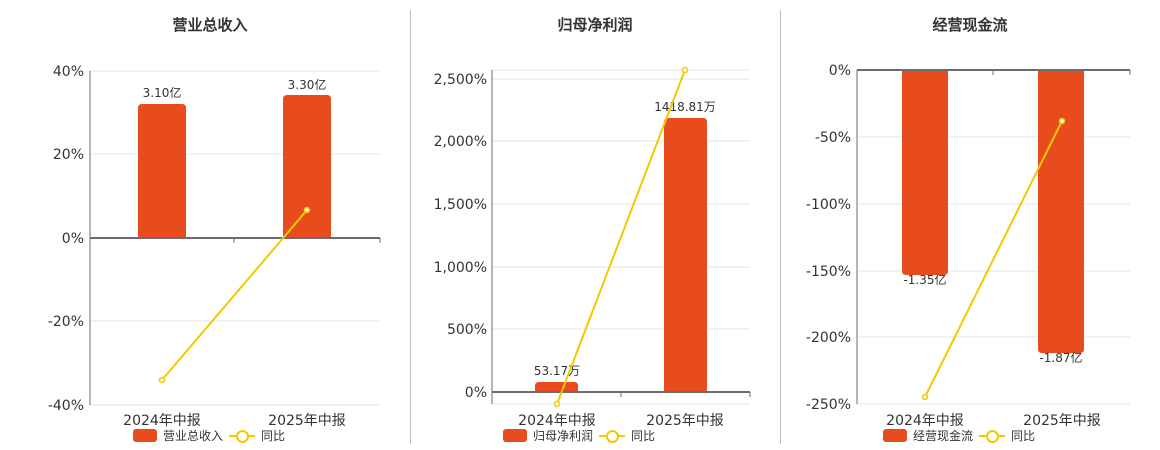  I want to click on bar-label-2024: 53.17万, so click(557, 371).